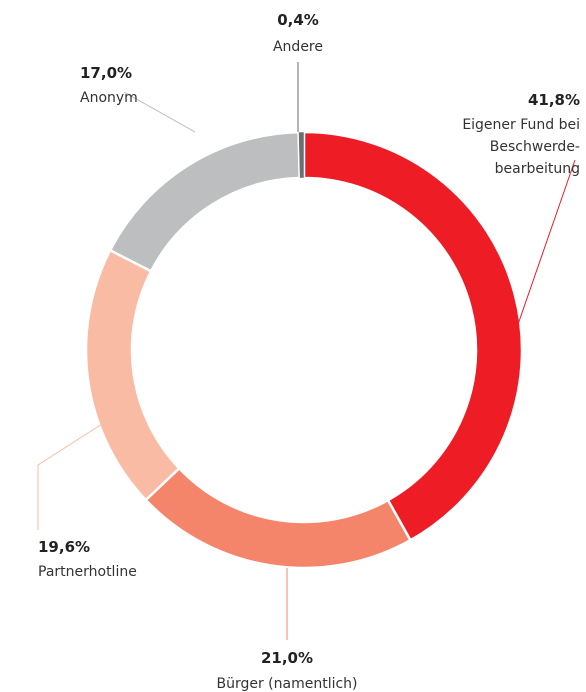 The width and height of the screenshot is (586, 692). Describe the element at coordinates (554, 100) in the screenshot. I see `value-label: 41,8%` at that location.